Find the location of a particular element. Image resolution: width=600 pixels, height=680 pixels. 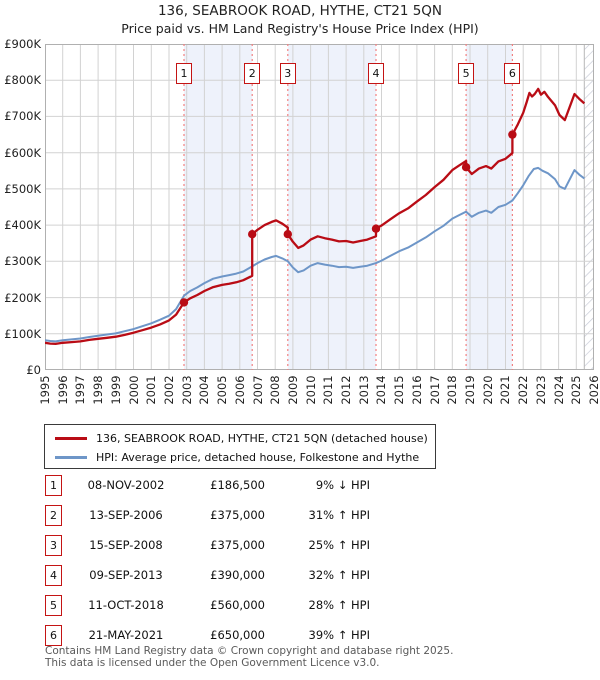

y-tick-label: £0 is located at coordinates (33, 370).